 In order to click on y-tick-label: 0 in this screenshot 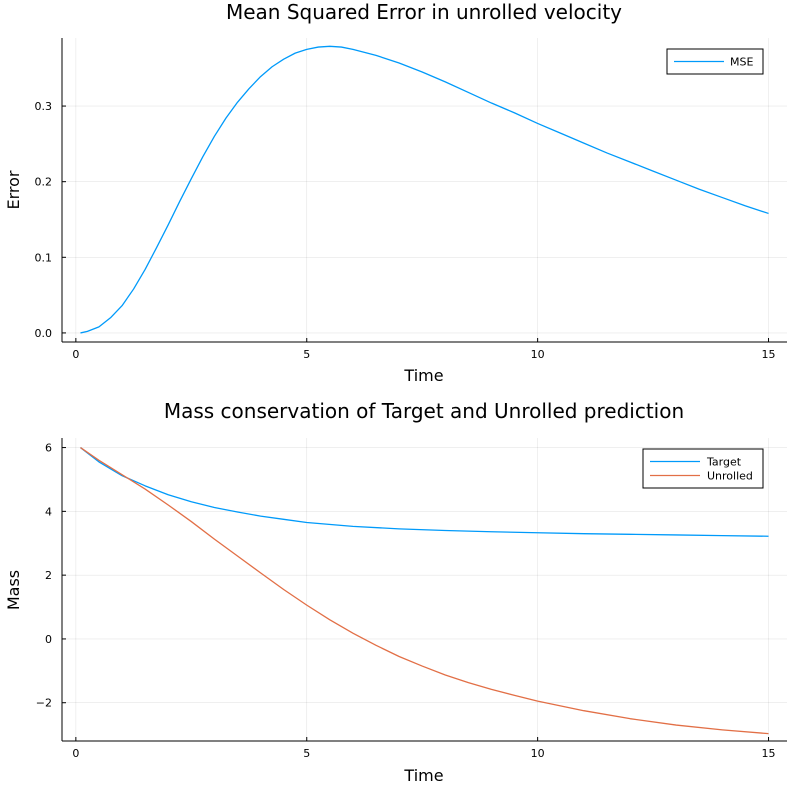, I will do `click(48, 639)`.